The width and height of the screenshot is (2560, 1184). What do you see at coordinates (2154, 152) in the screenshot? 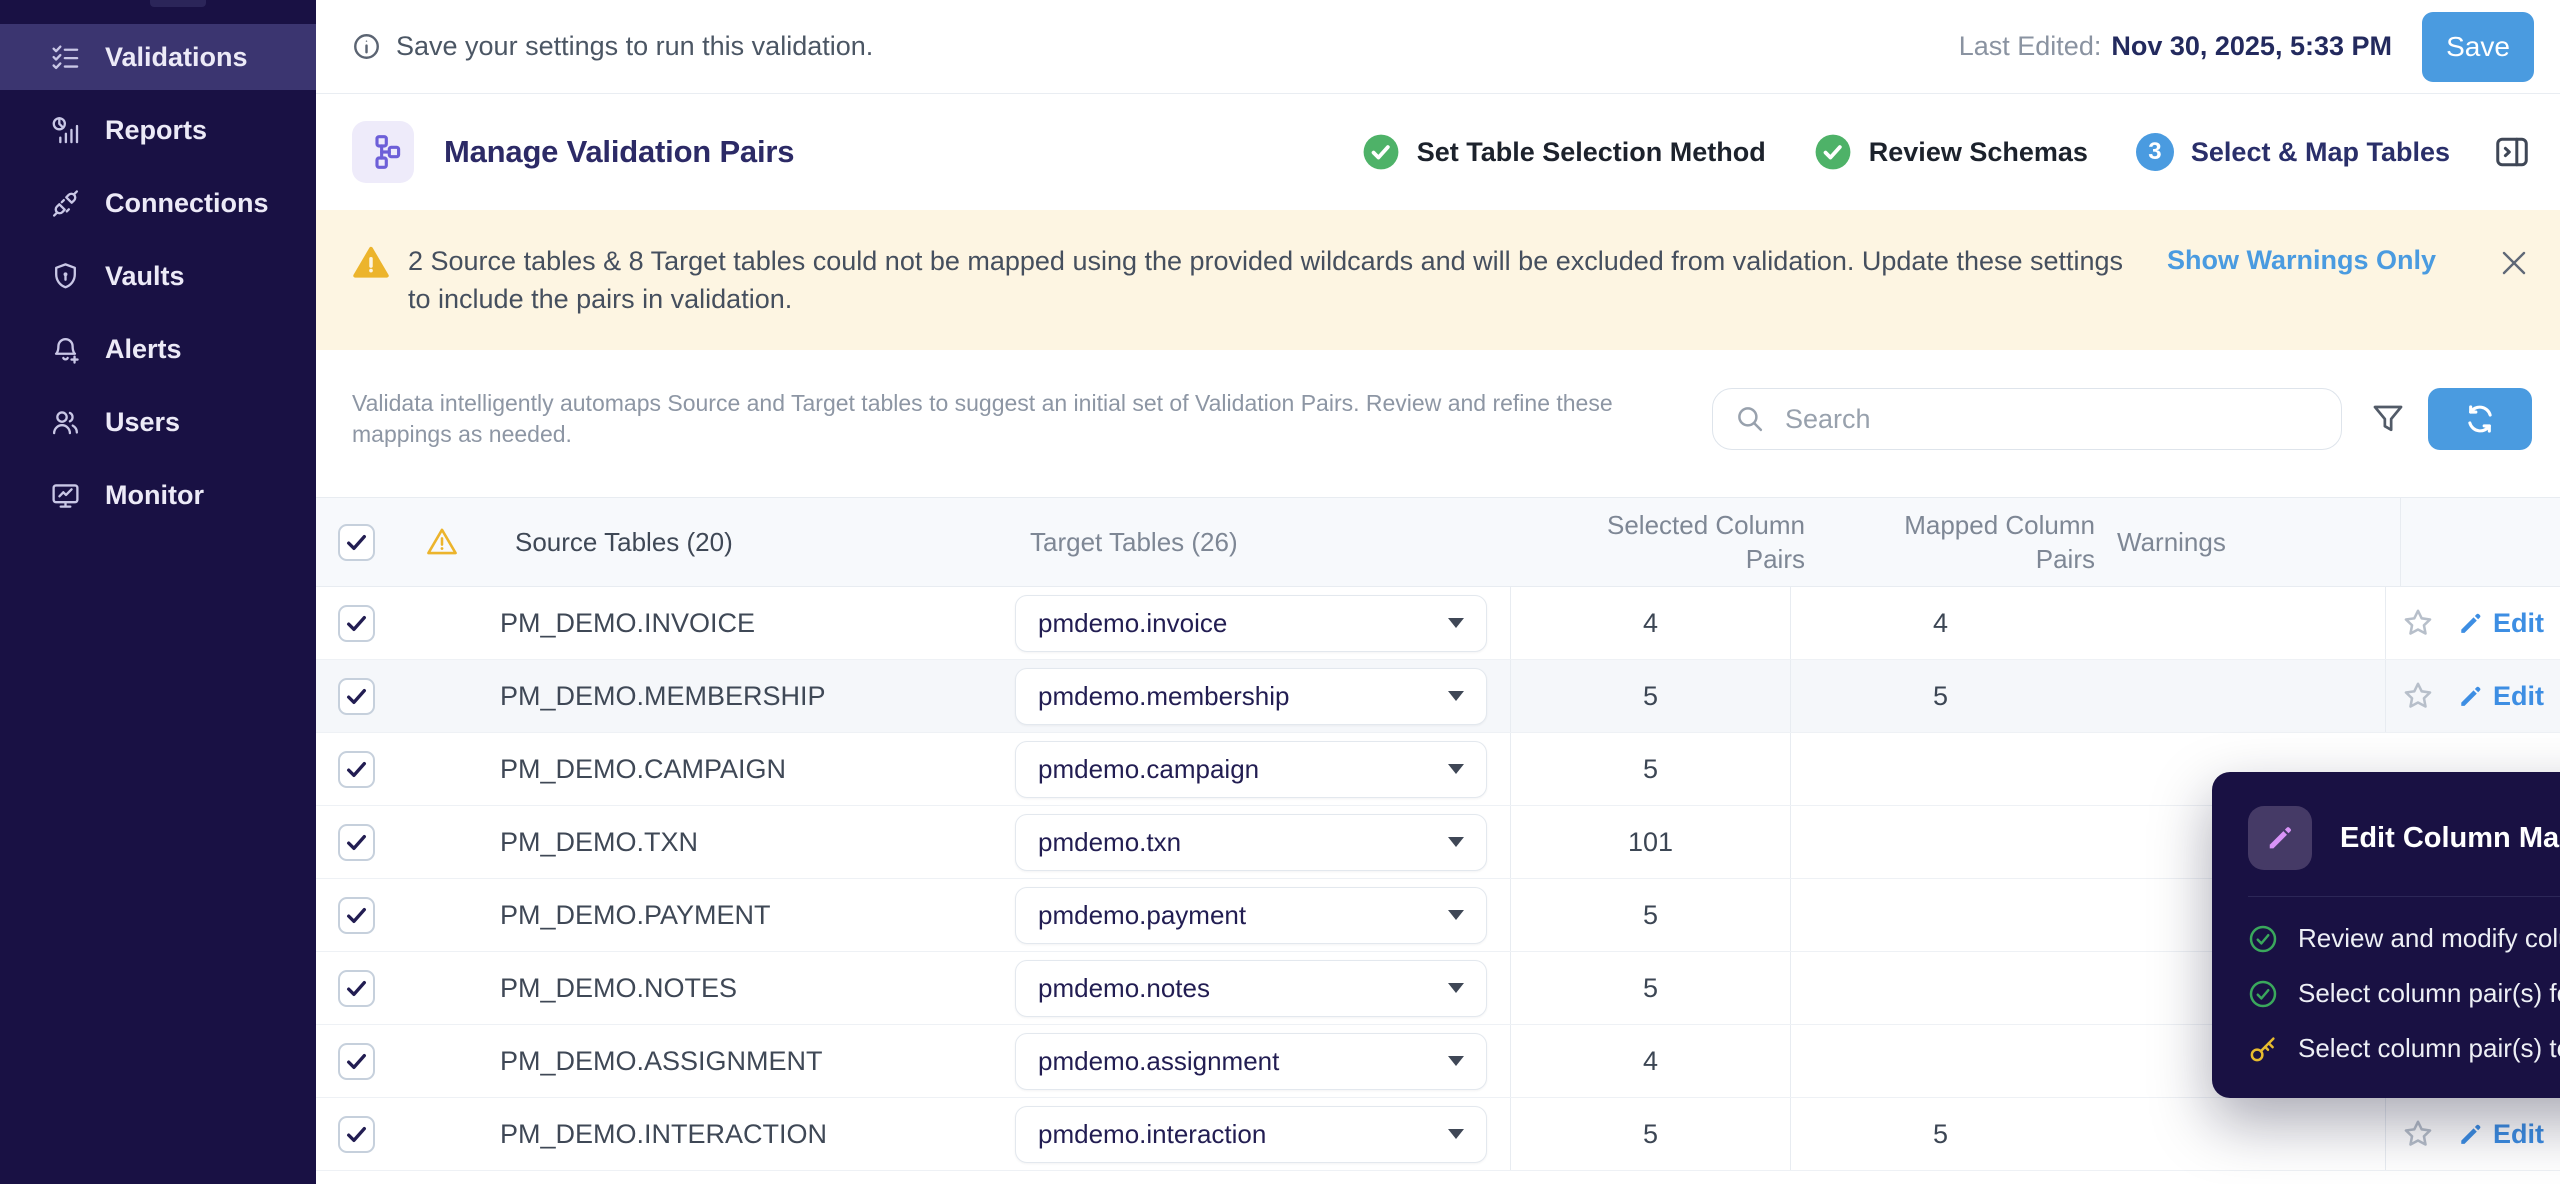
I see `step-number-circle: 3` at bounding box center [2154, 152].